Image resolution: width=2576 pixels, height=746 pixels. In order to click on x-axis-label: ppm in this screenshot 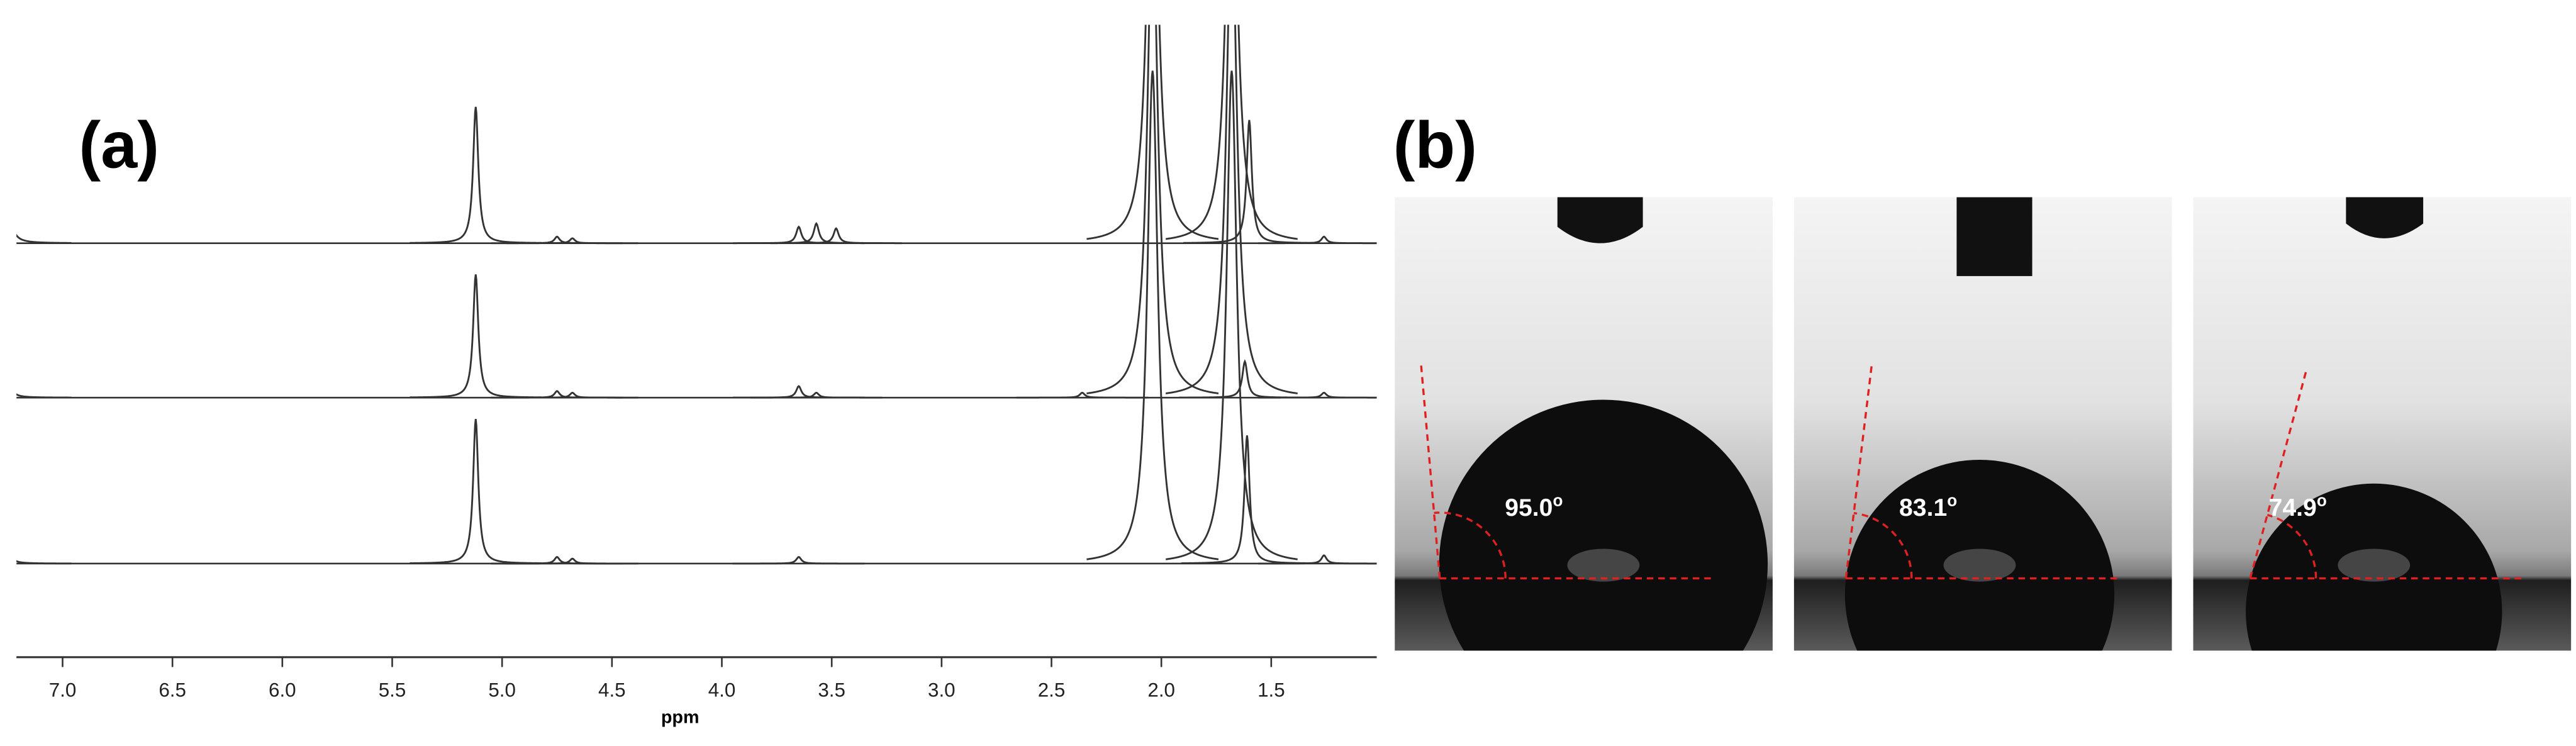, I will do `click(680, 717)`.